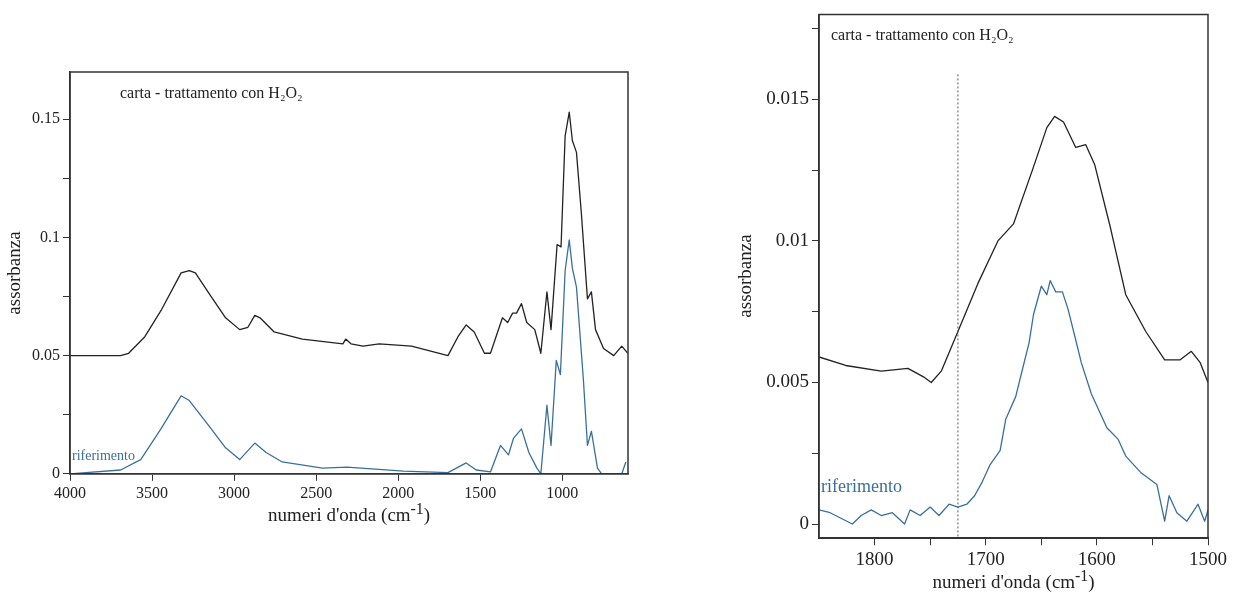 The width and height of the screenshot is (1237, 608). Describe the element at coordinates (316, 492) in the screenshot. I see `x-tick-label: 2500` at that location.